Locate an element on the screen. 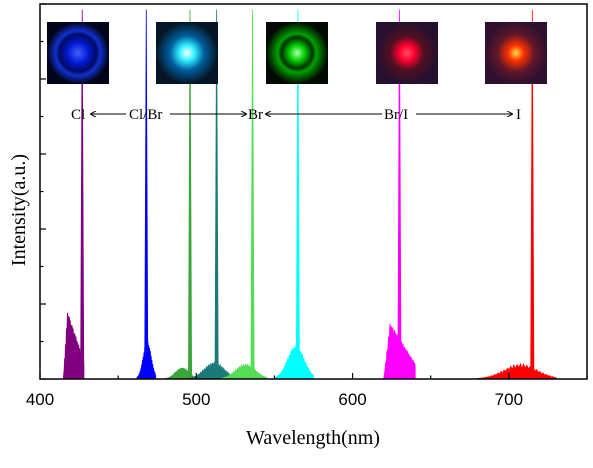  composition-annotations: Cl Cl/Br Br Br/I I is located at coordinates (296, 115).